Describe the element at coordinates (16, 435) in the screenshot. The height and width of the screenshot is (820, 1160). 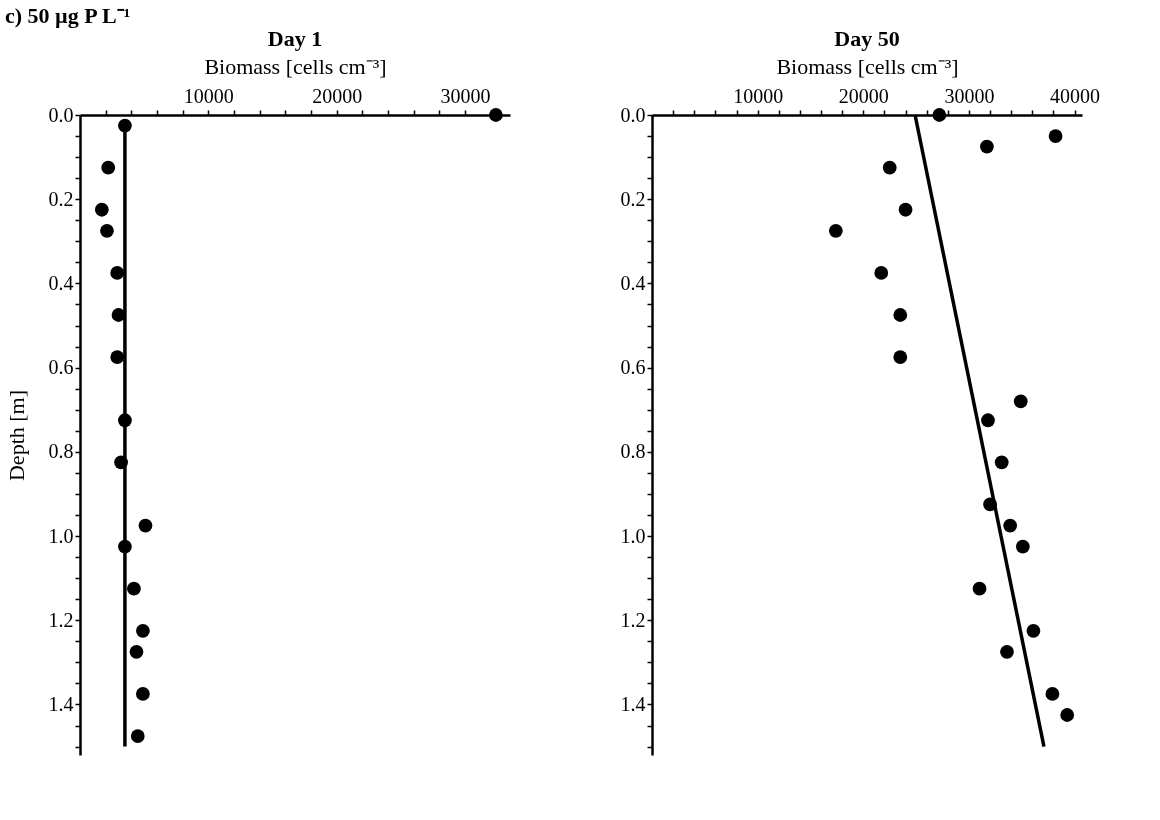
I see `y-axis-title: Depth [m]` at that location.